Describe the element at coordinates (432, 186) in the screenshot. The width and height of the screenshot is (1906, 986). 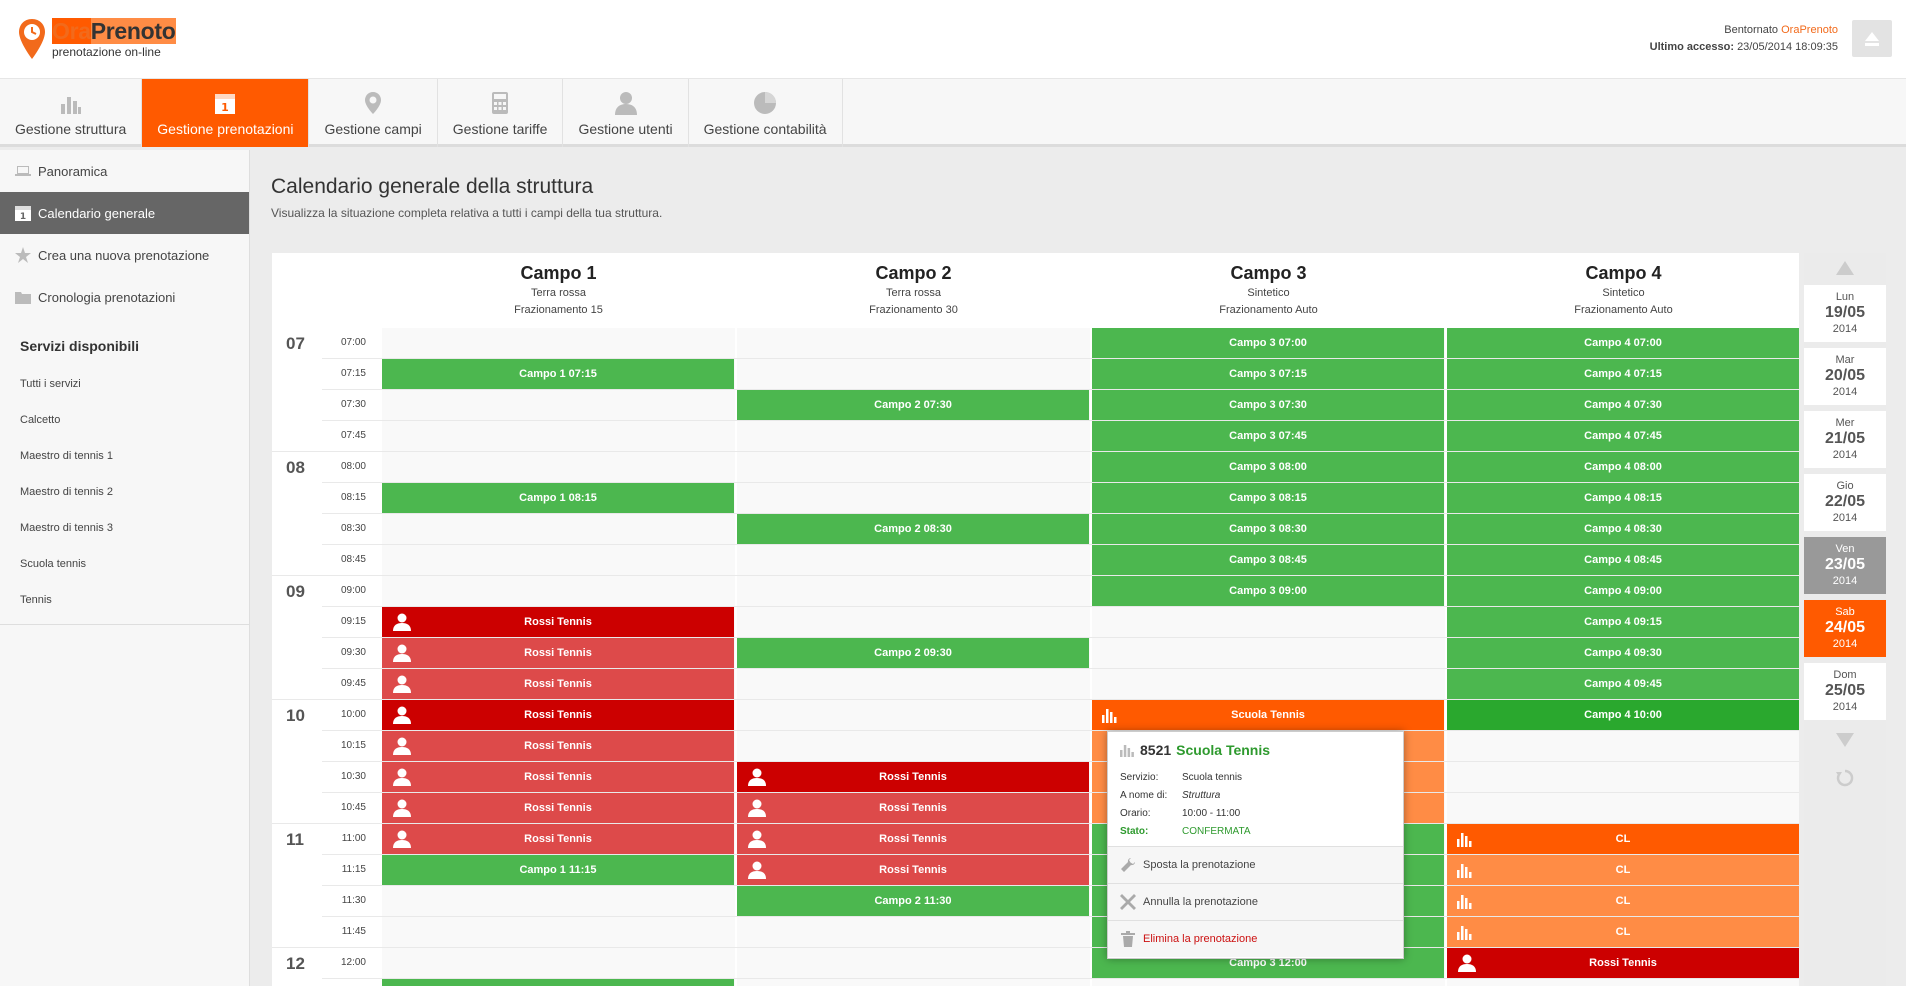
I see `page-title: Calendario generale della struttura` at that location.